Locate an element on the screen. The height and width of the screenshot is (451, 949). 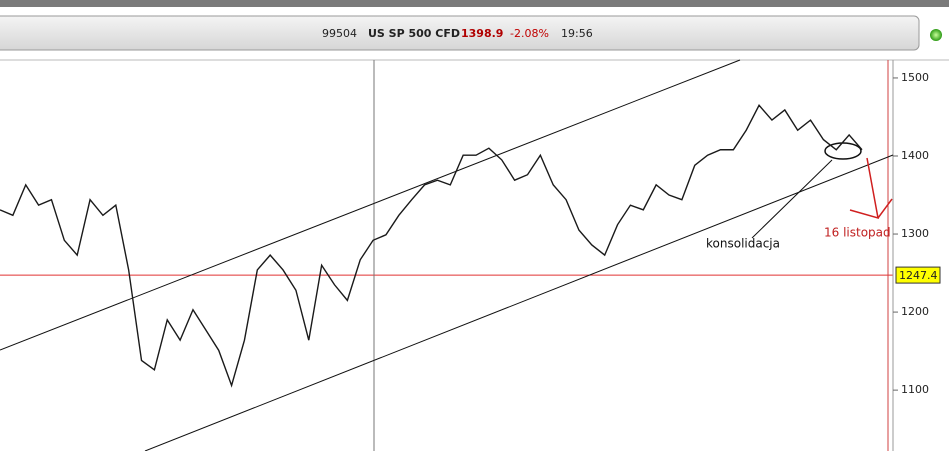
y-tick-label: 1500 is located at coordinates (915, 77).